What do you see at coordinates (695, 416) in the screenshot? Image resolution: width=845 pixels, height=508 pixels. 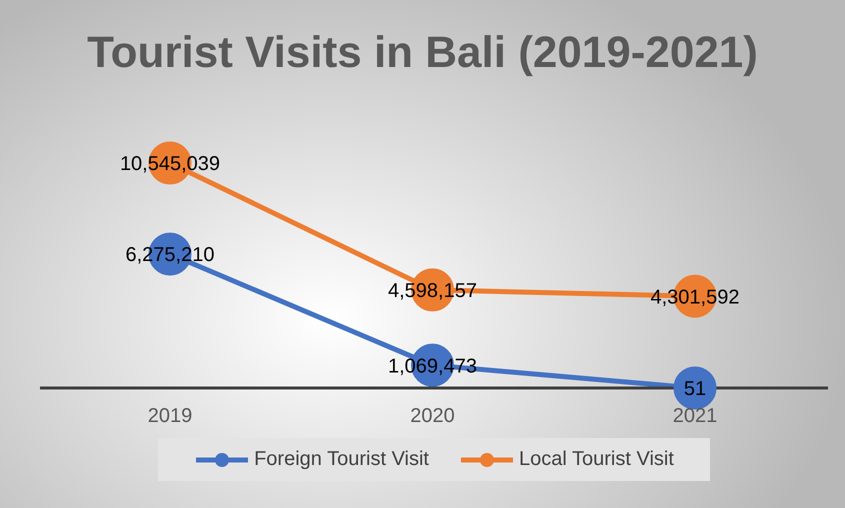 I see `x-tick-label: 2021` at bounding box center [695, 416].